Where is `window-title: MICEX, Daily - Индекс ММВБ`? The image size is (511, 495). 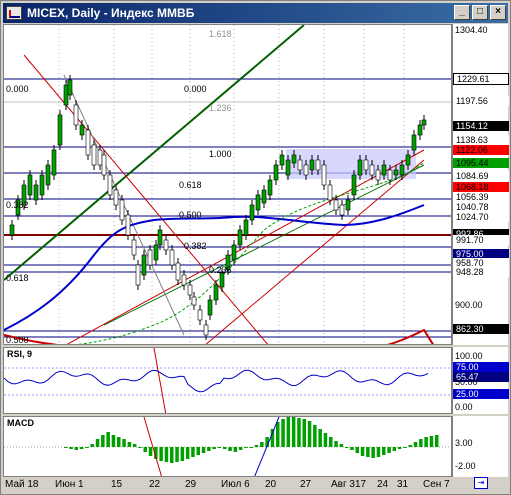
window-title: MICEX, Daily - Индекс ММВБ is located at coordinates (111, 13).